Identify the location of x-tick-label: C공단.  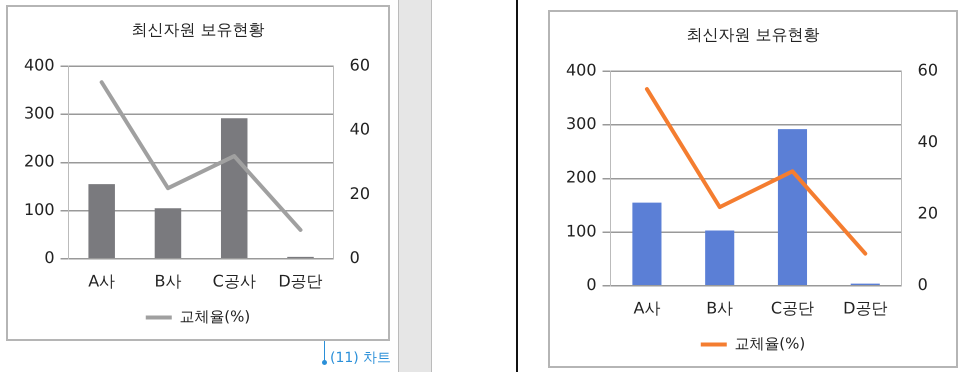
(792, 308).